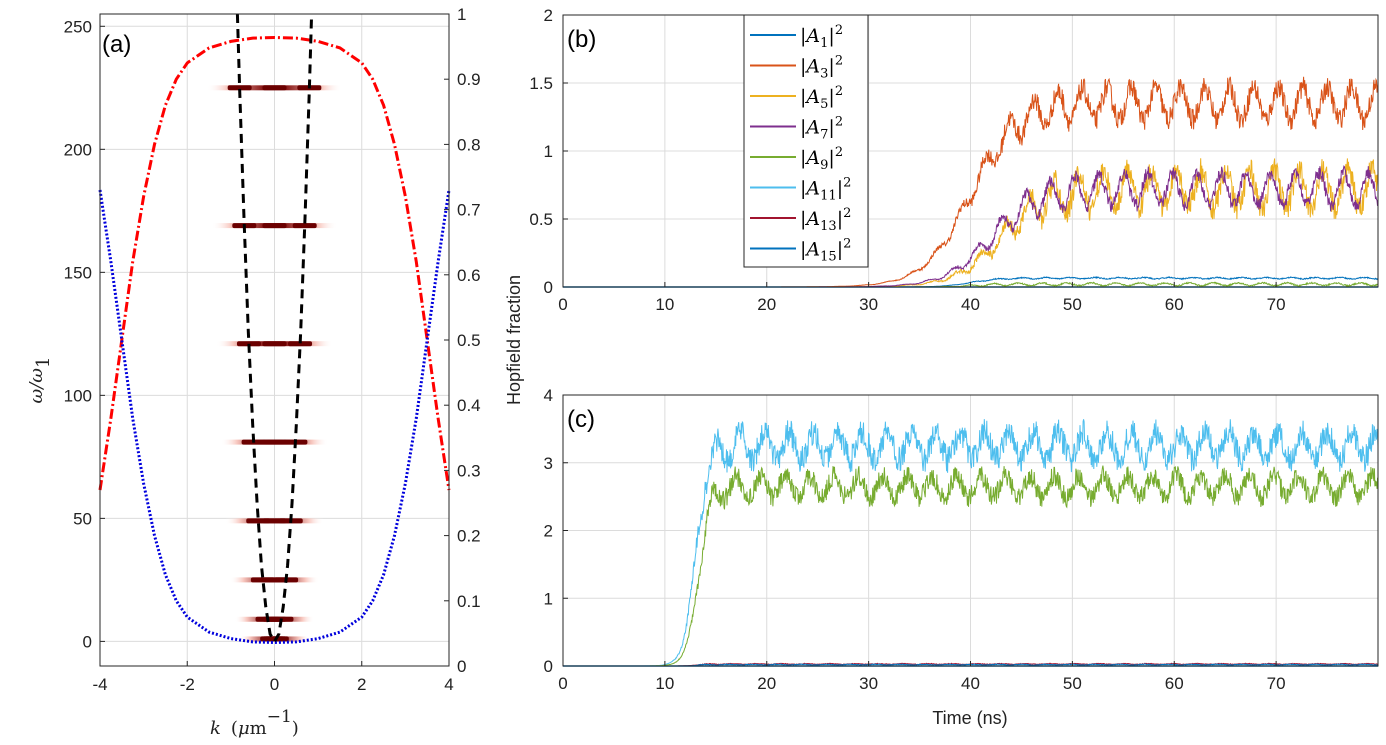  I want to click on panel-c-xtick-label-0: 0, so click(562, 683).